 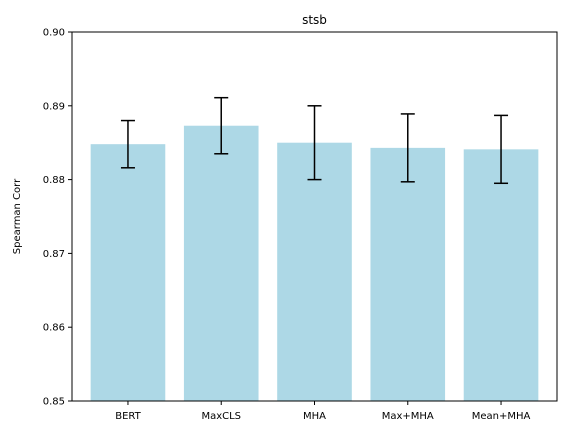 What do you see at coordinates (314, 140) in the screenshot?
I see `error-bar-group` at bounding box center [314, 140].